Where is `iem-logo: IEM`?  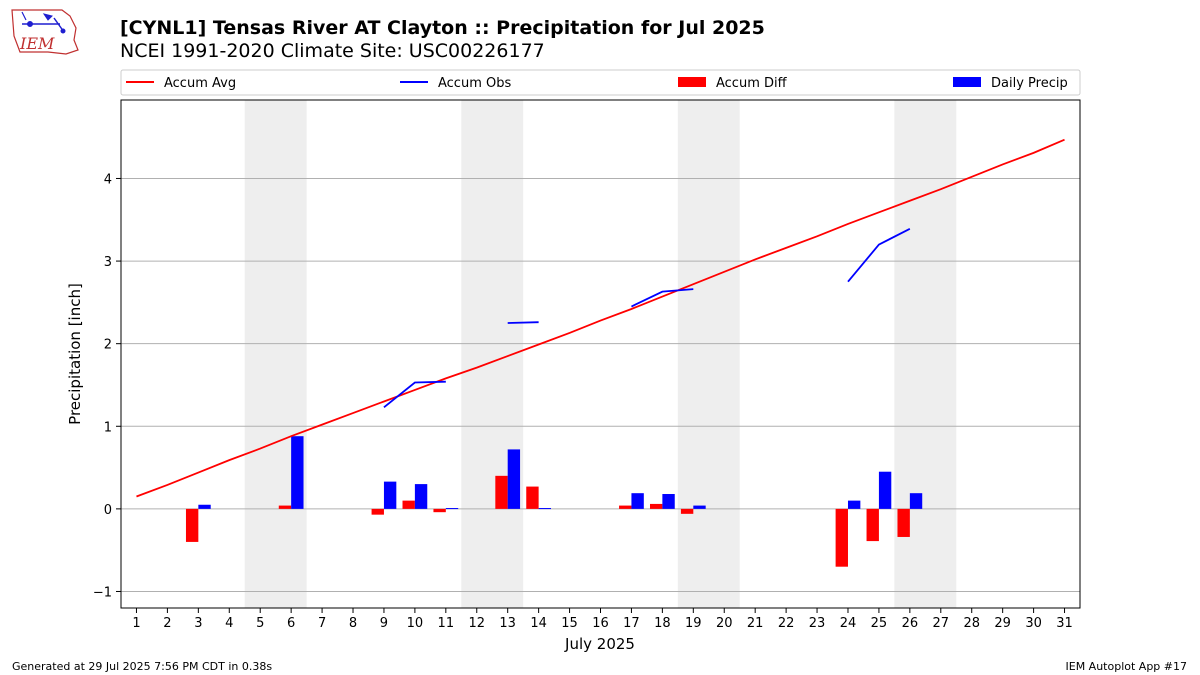
iem-logo: IEM is located at coordinates (45, 32).